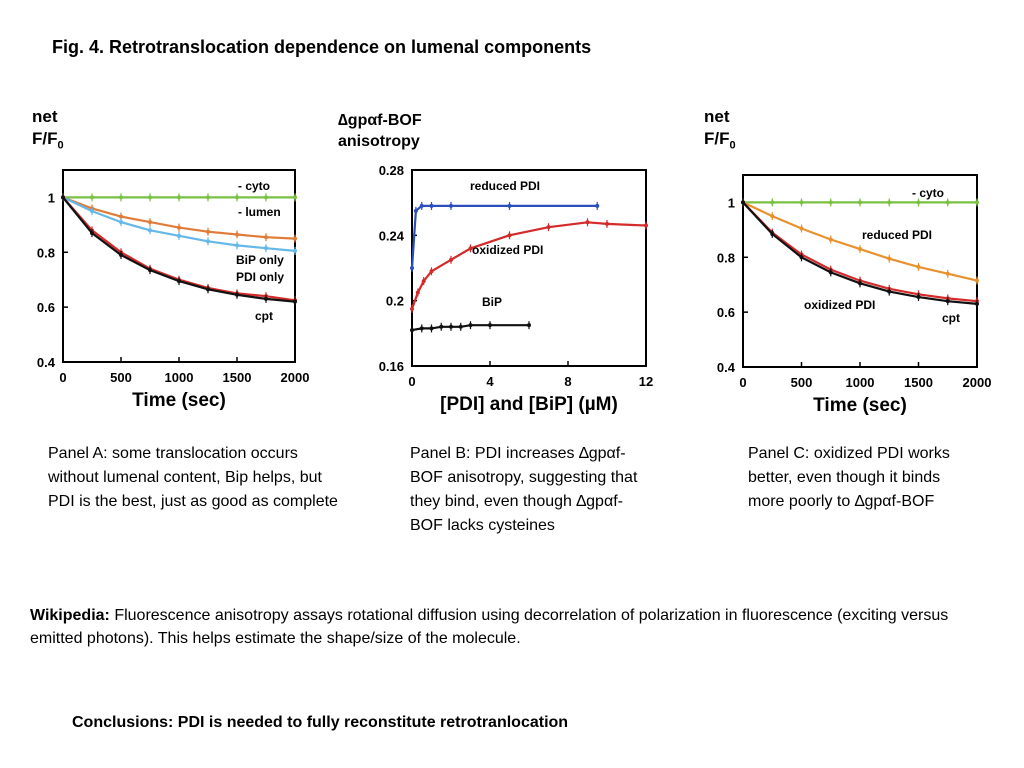 The height and width of the screenshot is (768, 1024). What do you see at coordinates (646, 381) in the screenshot?
I see `x-tick-label: 12` at bounding box center [646, 381].